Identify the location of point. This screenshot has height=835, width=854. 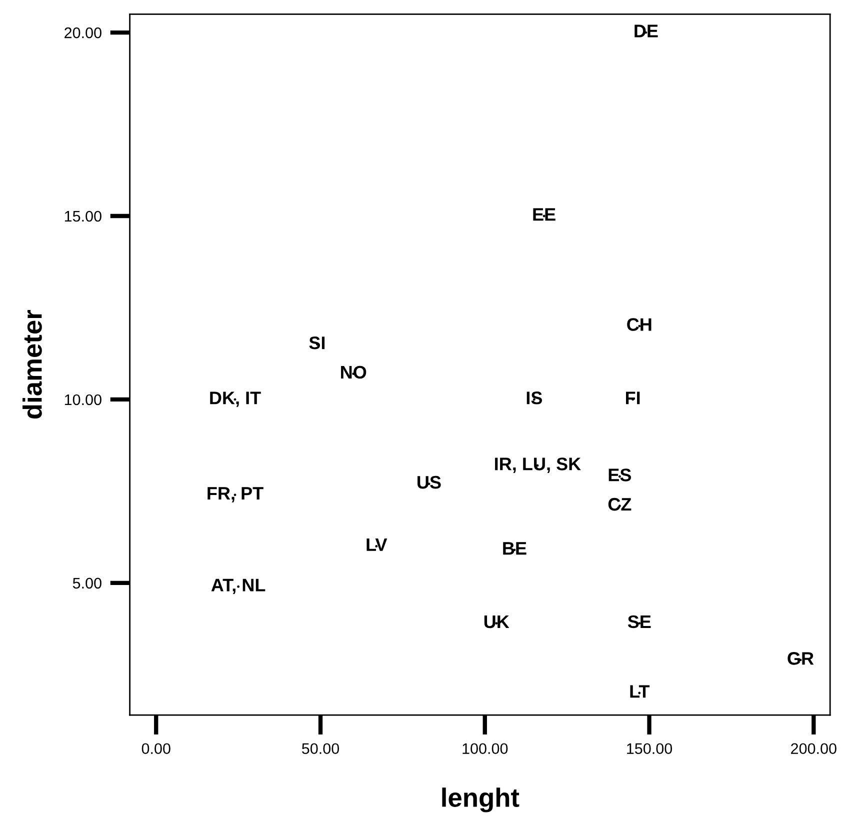
(238, 586).